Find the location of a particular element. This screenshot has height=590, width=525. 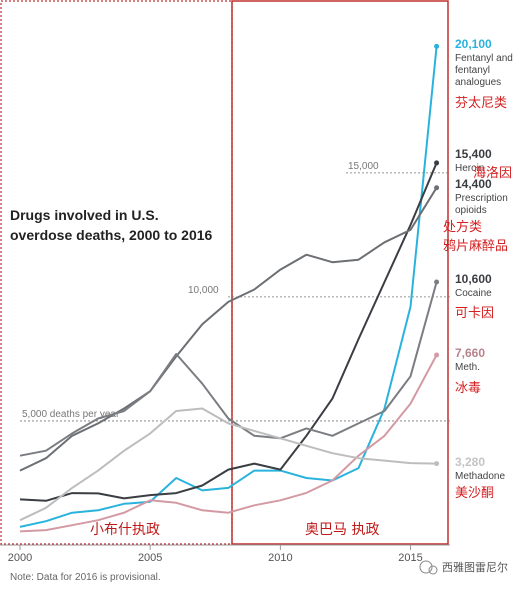

end-cn-5: 美沙酮 is located at coordinates (474, 493).